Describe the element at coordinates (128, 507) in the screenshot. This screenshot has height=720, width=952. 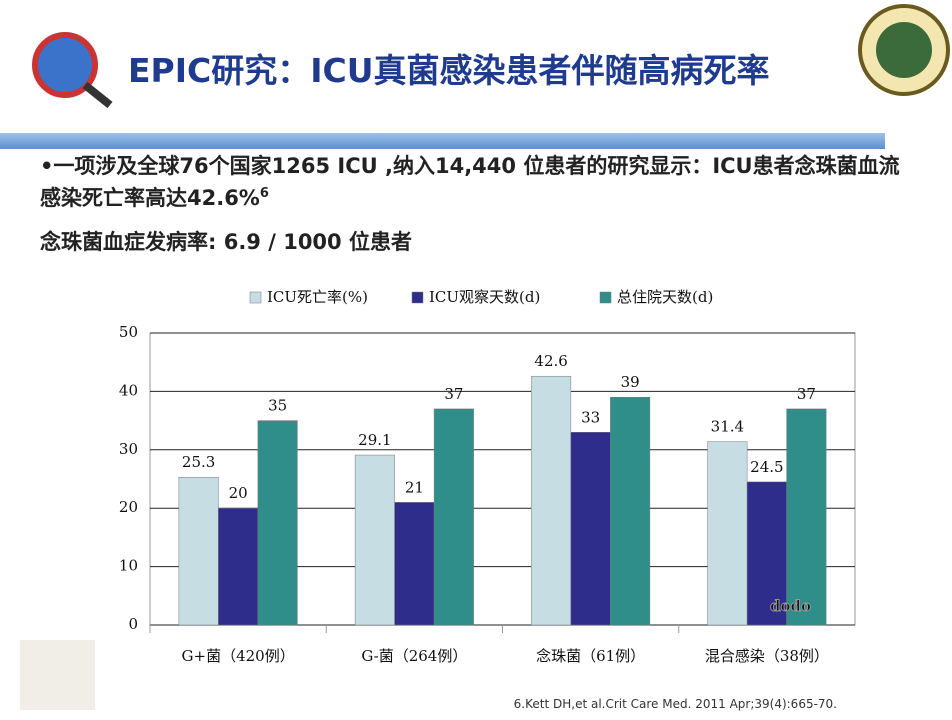
I see `y-tick-label: 20` at that location.